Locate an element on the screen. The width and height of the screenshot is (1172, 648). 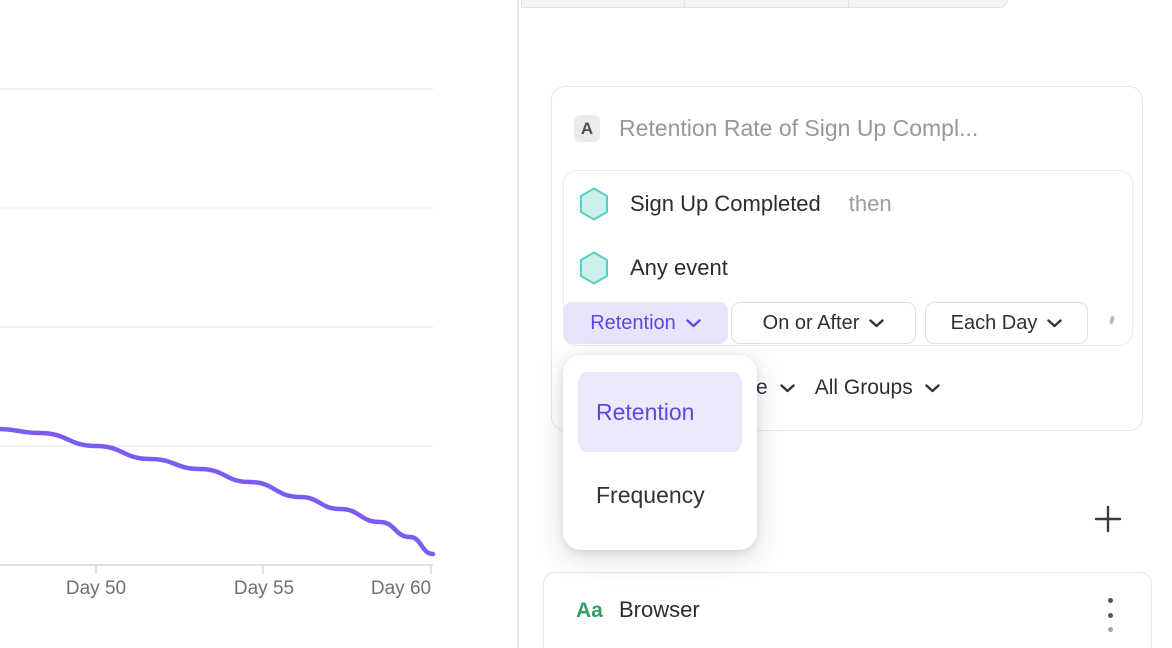
event-name: Sign Up Completed is located at coordinates (725, 203).